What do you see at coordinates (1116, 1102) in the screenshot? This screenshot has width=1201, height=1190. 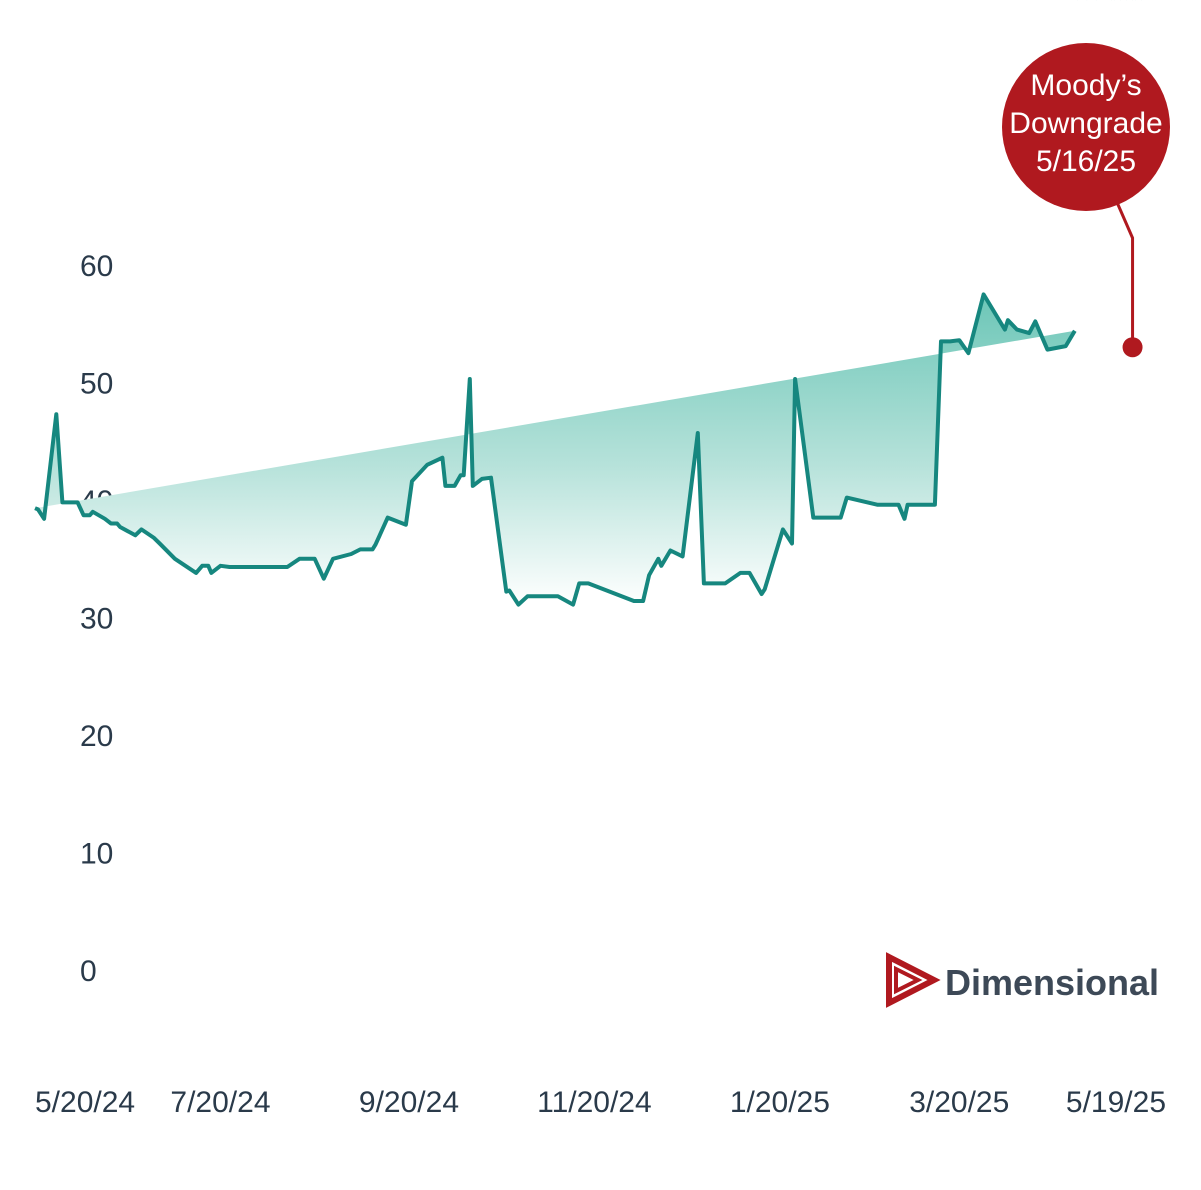 I see `x-tick-label: 5/19/25` at bounding box center [1116, 1102].